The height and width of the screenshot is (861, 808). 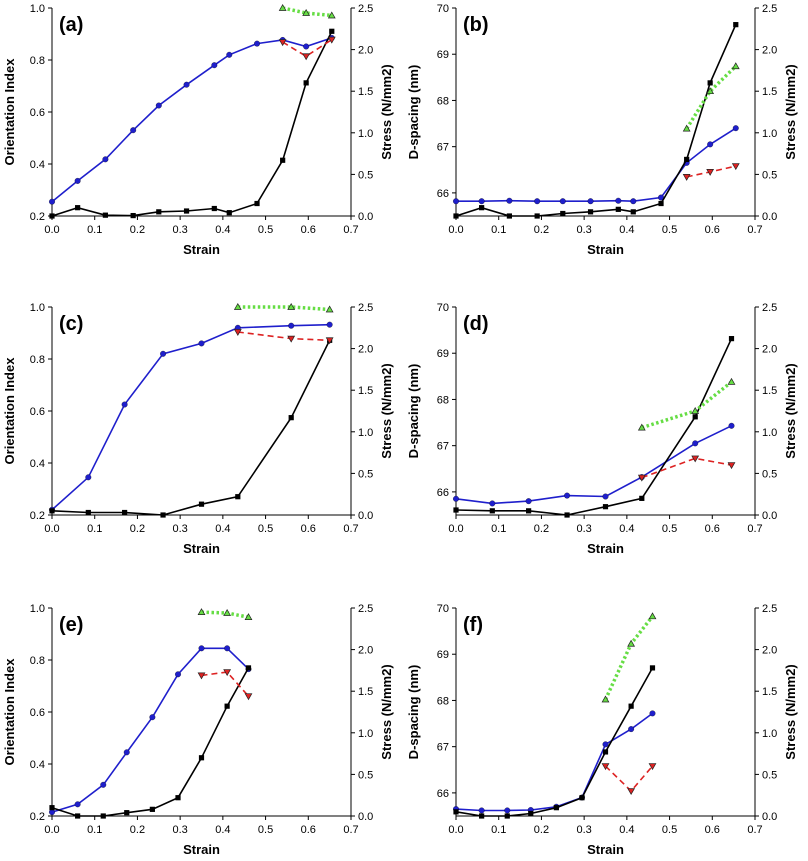 I want to click on y-right-tick-label: 1.5, so click(x=365, y=391).